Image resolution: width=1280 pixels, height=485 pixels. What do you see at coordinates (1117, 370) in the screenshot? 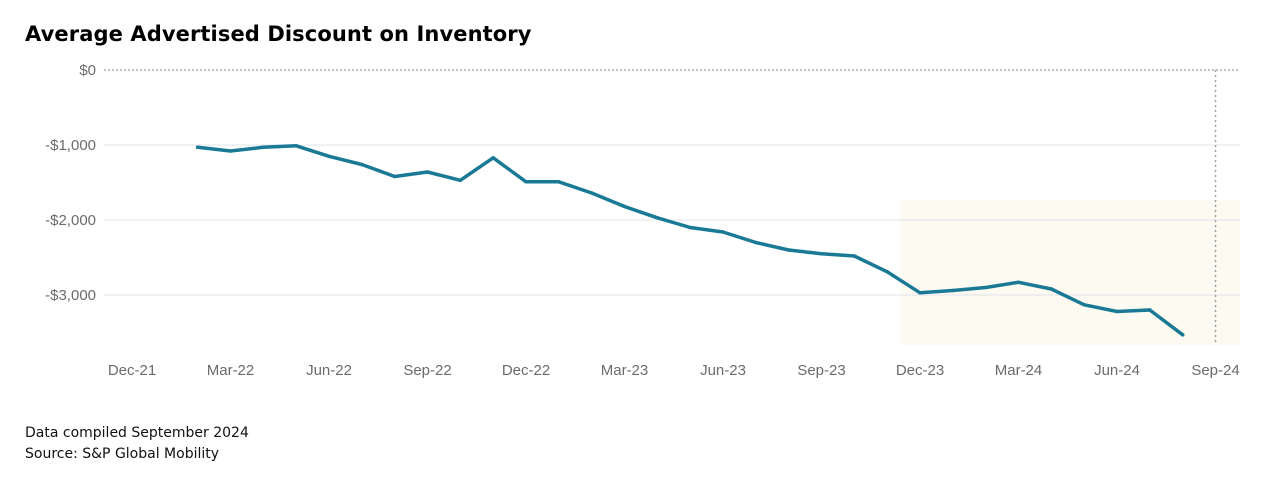
I see `x-tick-label-10: Jun-24` at bounding box center [1117, 370].